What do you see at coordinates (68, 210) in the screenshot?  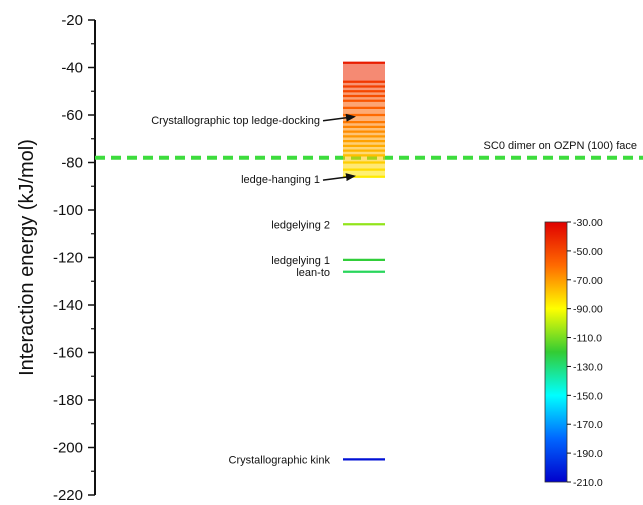 I see `y-tick-label: -100` at bounding box center [68, 210].